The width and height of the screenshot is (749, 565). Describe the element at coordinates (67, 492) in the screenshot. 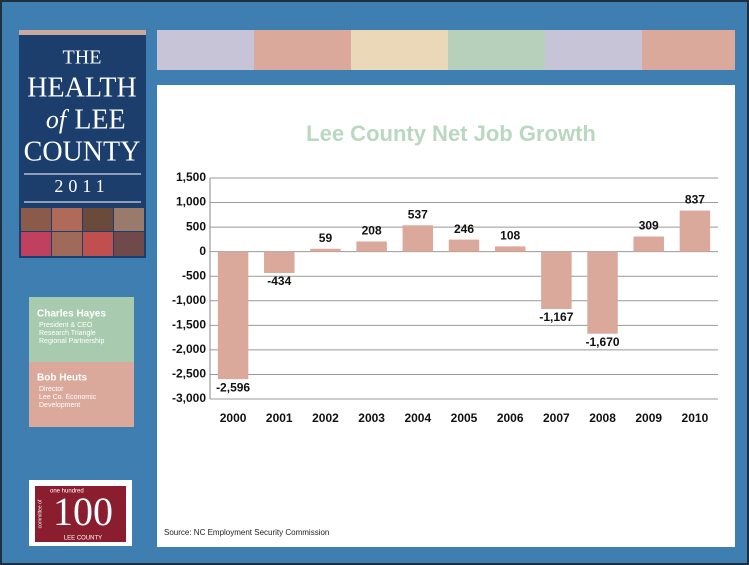

I see `badge-top: one hundred` at that location.